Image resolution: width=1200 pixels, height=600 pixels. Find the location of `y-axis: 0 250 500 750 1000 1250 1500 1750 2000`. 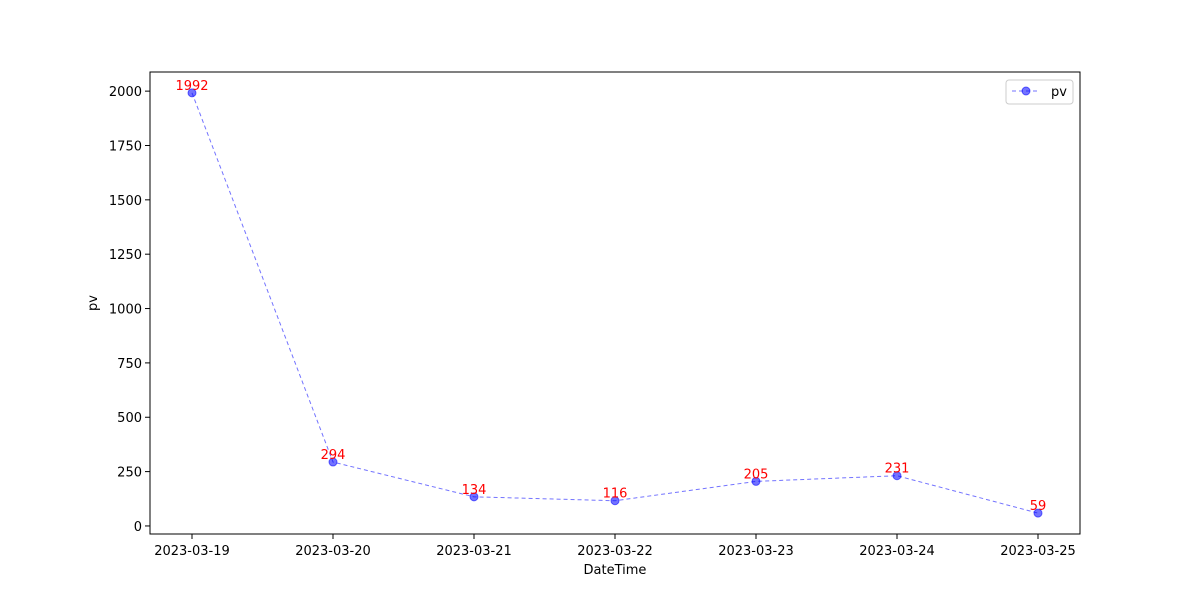

y-axis: 0 250 500 750 1000 1250 1500 1750 2000 is located at coordinates (129, 310).